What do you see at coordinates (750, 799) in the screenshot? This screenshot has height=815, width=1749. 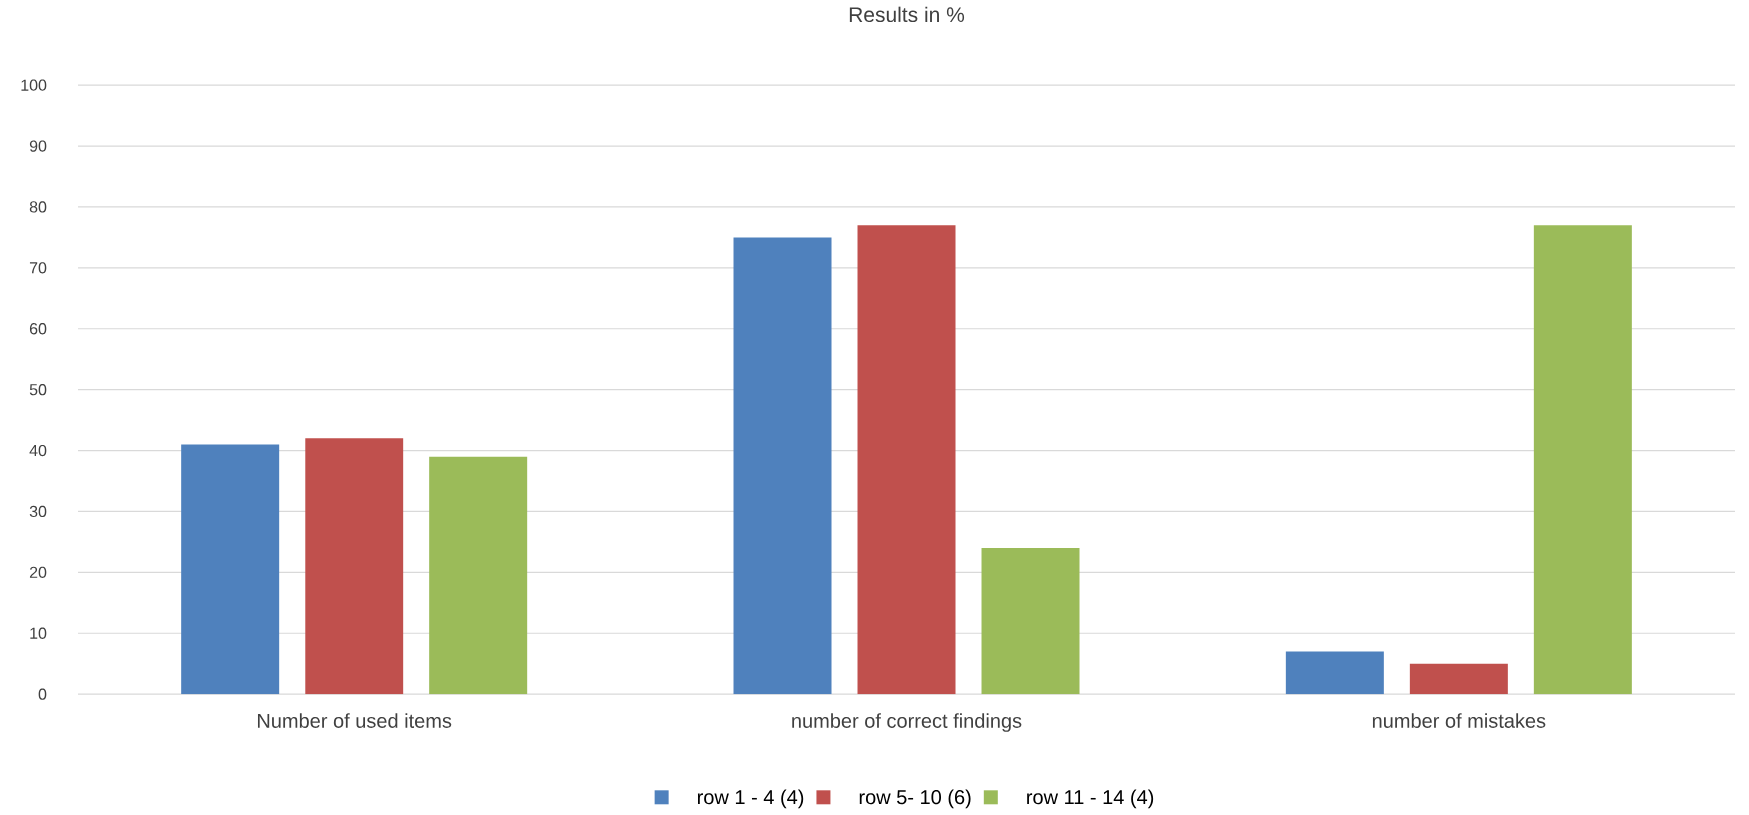 I see `legend-label: row 1 - 4 (4)` at bounding box center [750, 799].